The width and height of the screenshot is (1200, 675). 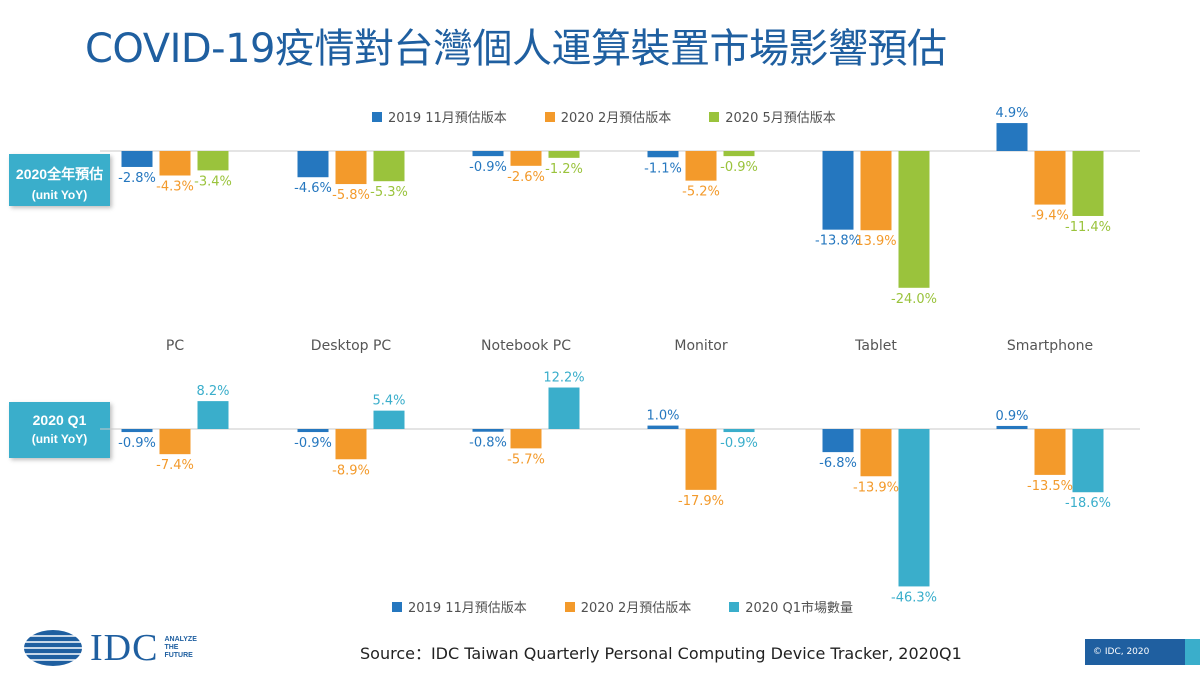 What do you see at coordinates (59, 195) in the screenshot?
I see `top-badge-unit: (unit YoY)` at bounding box center [59, 195].